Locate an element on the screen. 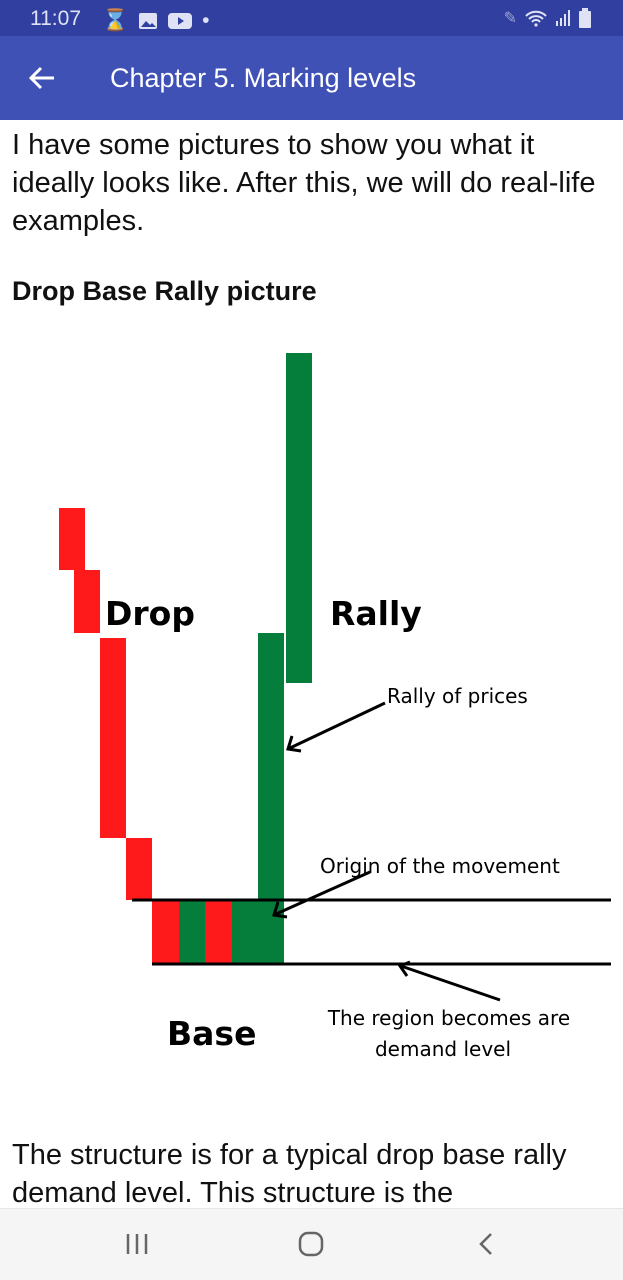  annotation-rally: Rally of prices is located at coordinates (457, 696).